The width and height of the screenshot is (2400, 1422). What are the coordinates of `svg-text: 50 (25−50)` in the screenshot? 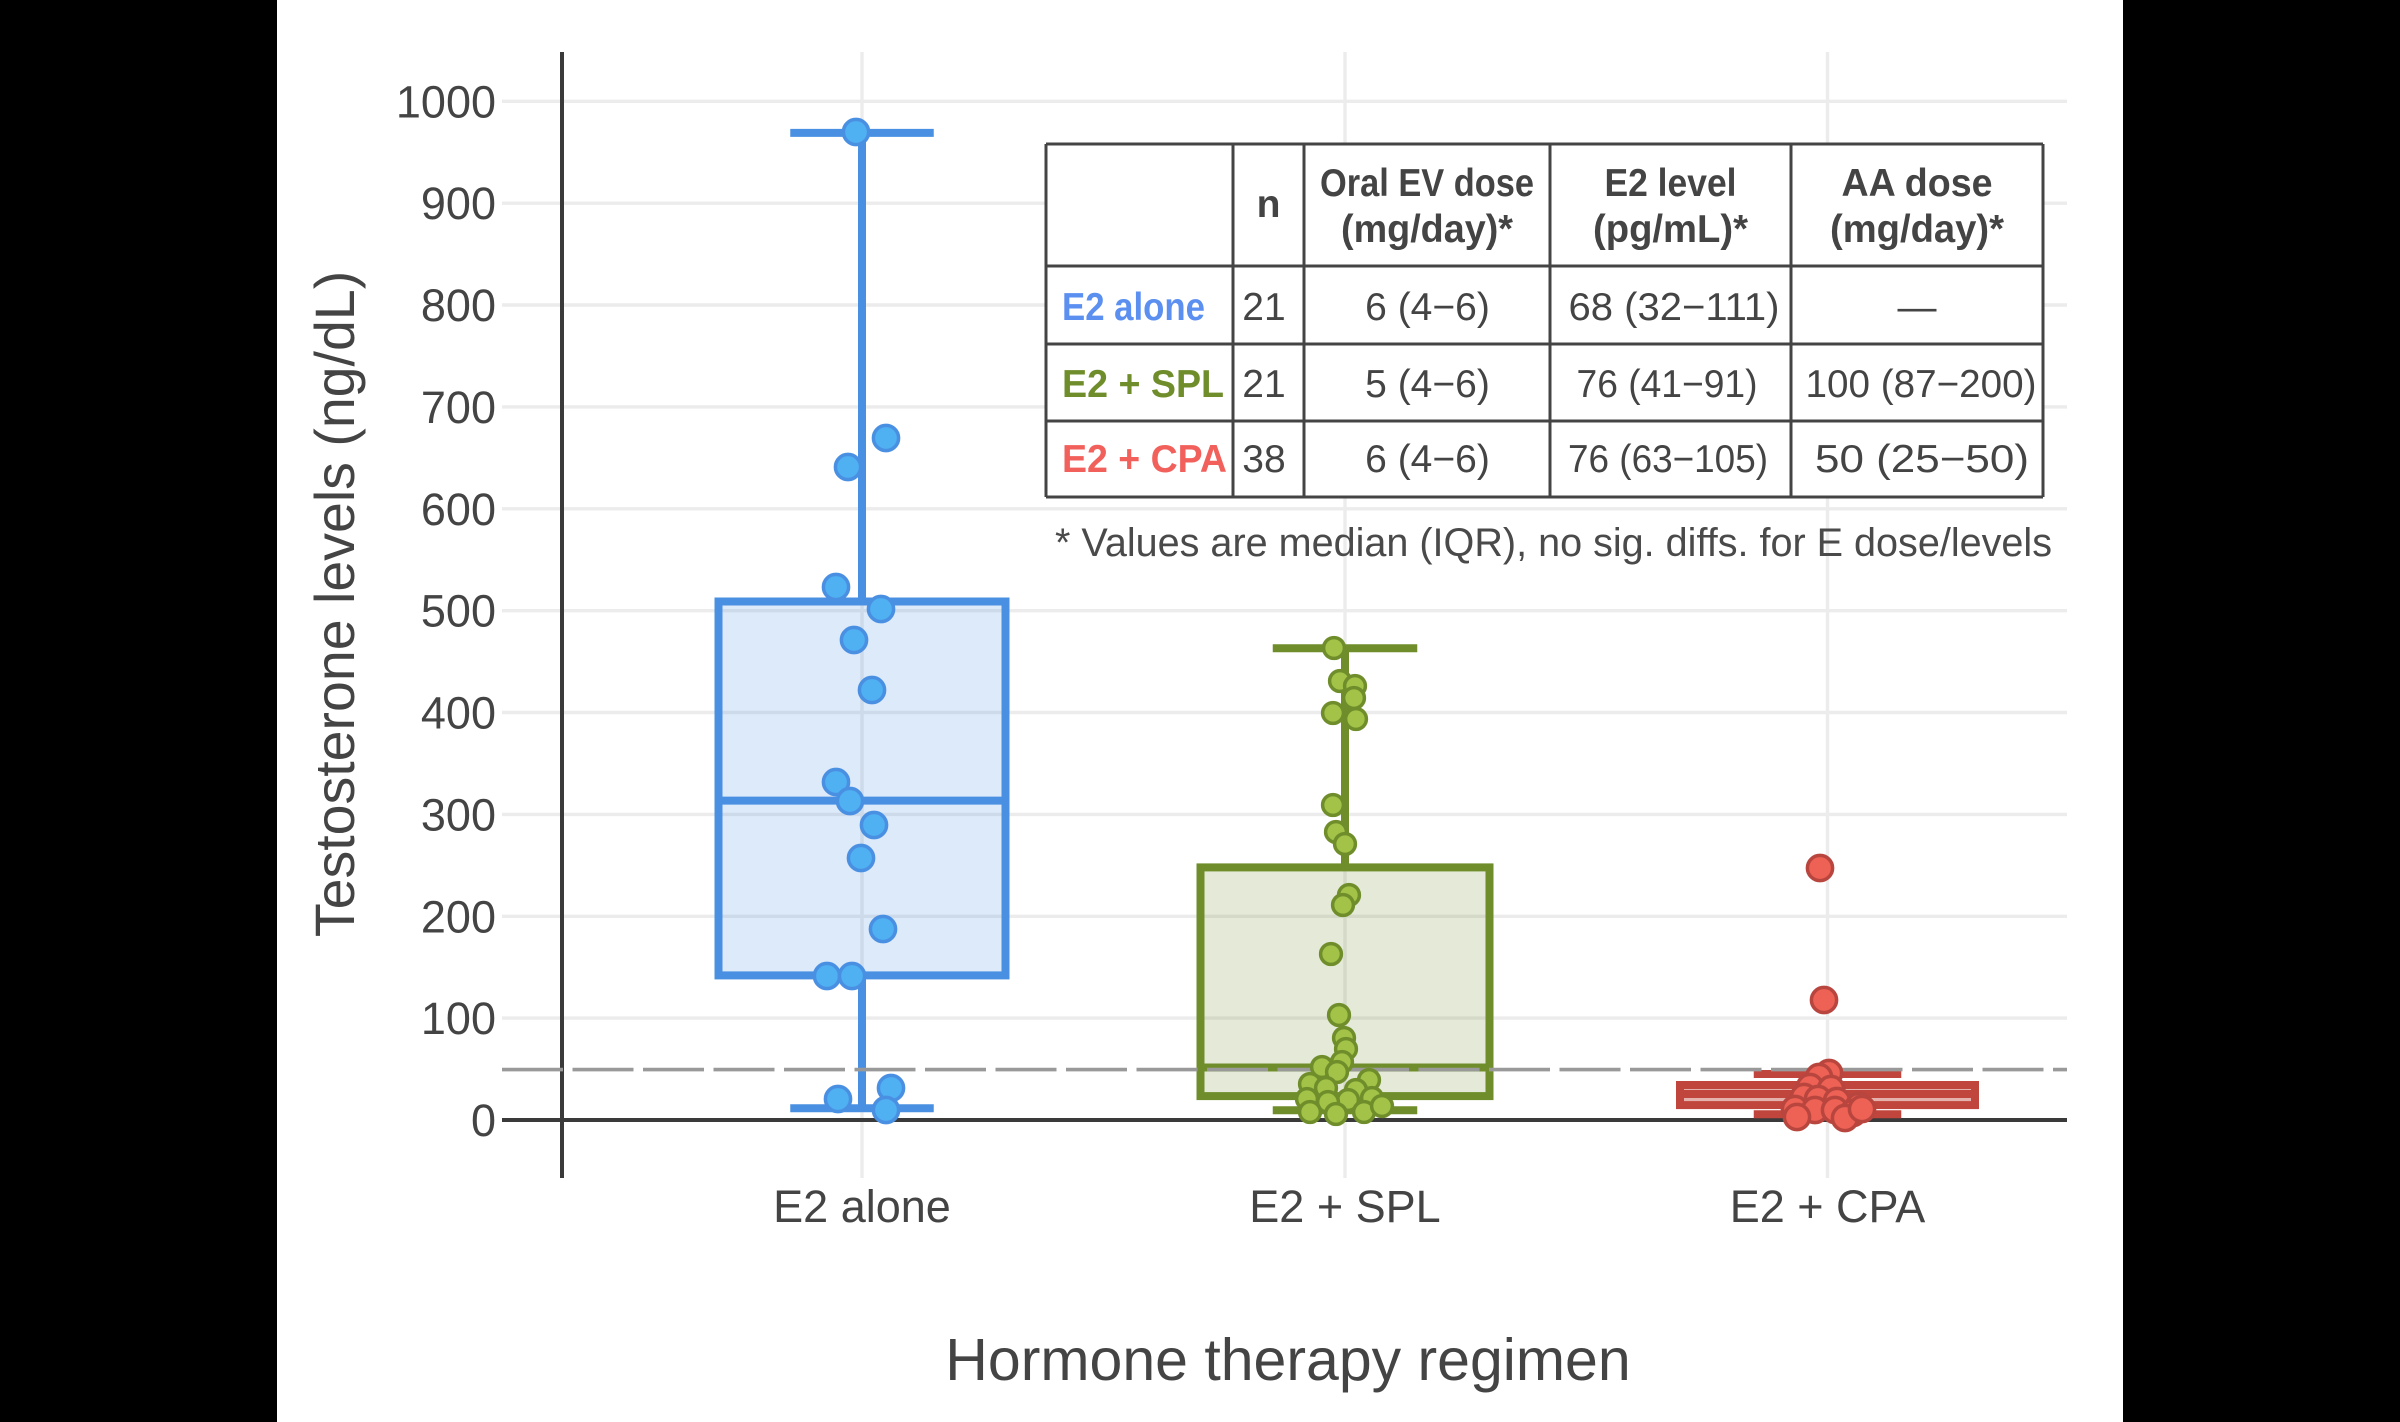 It's located at (1922, 459).